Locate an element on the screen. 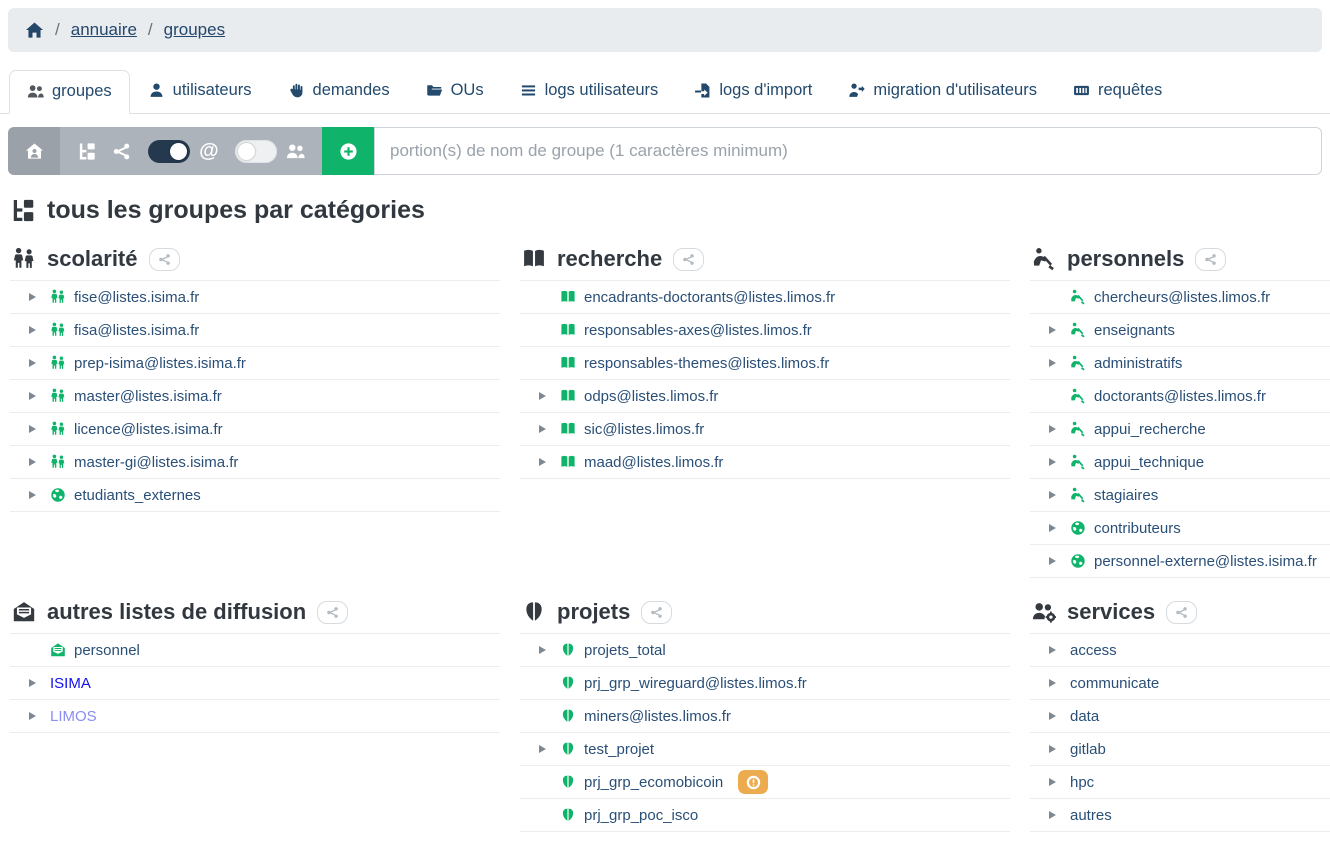  group-name: access is located at coordinates (1093, 650).